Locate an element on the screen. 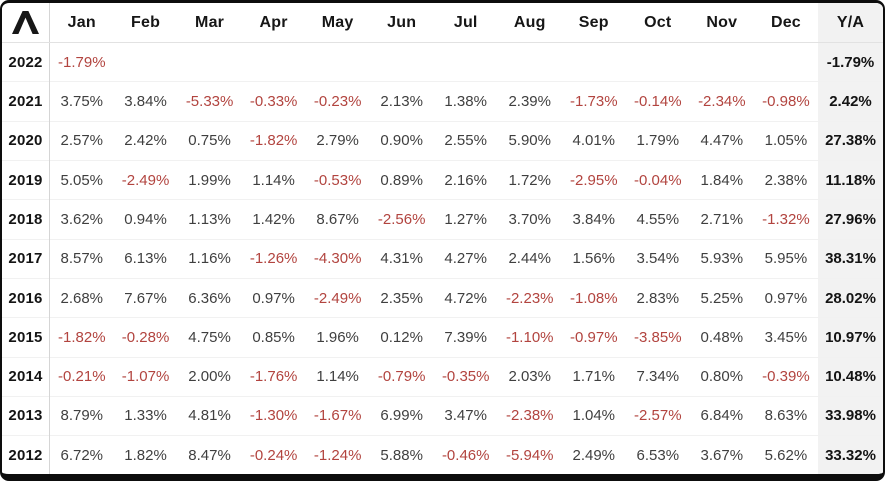 This screenshot has height=481, width=885. return-cell: -0.23% is located at coordinates (337, 101).